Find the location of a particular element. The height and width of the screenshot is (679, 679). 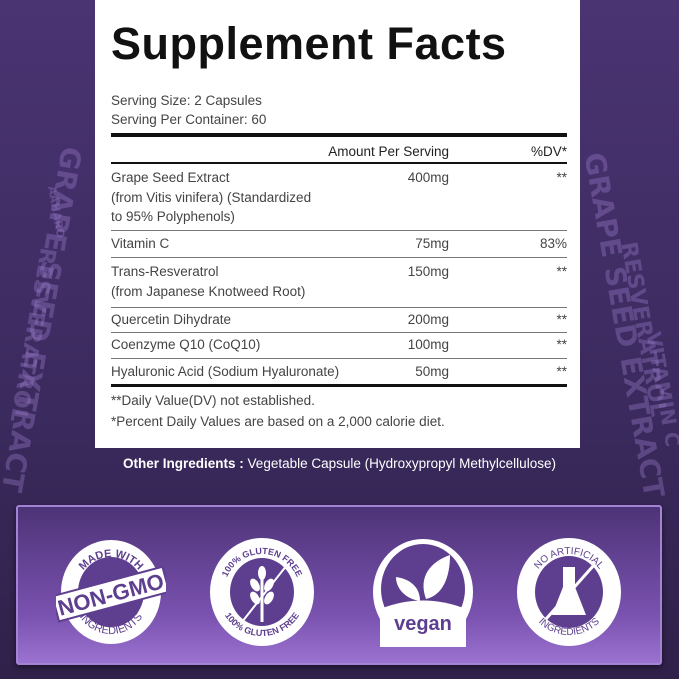

serving-size: Serving Size: 2 Capsules is located at coordinates (186, 100).